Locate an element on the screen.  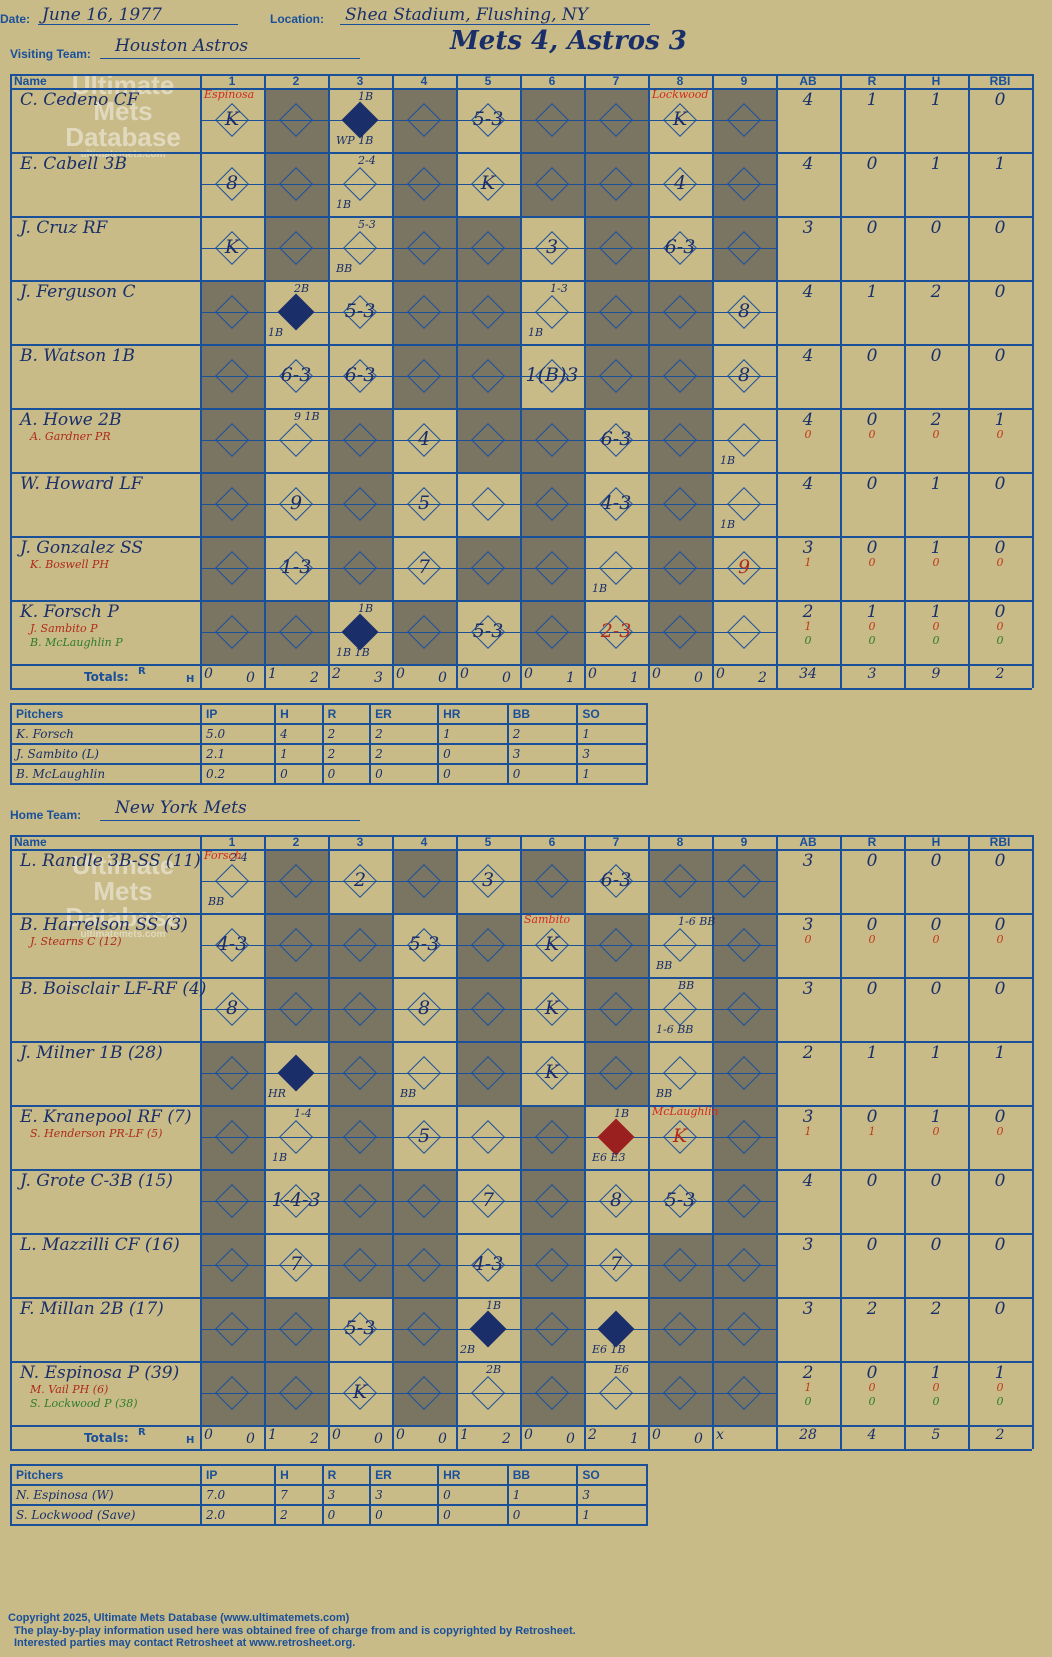
inning-total-hits: 2 is located at coordinates (762, 678).